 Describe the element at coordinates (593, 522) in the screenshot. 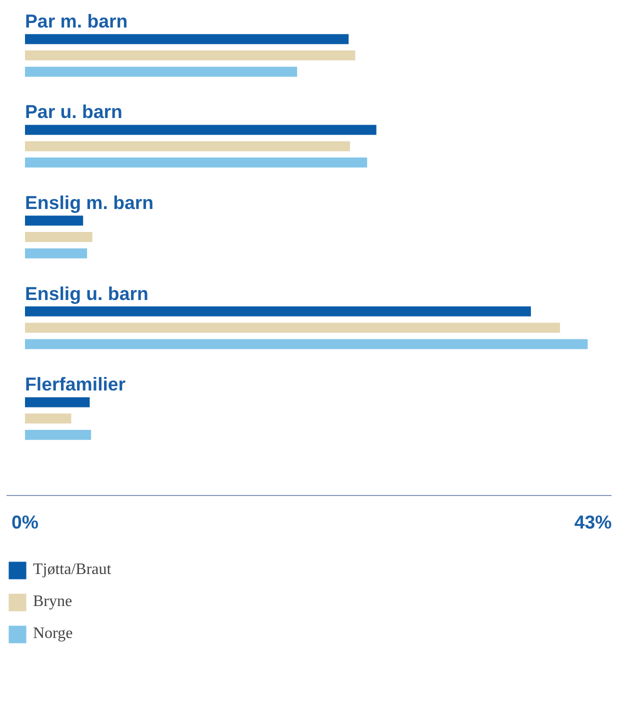

I see `x-tick-label: 43%` at that location.